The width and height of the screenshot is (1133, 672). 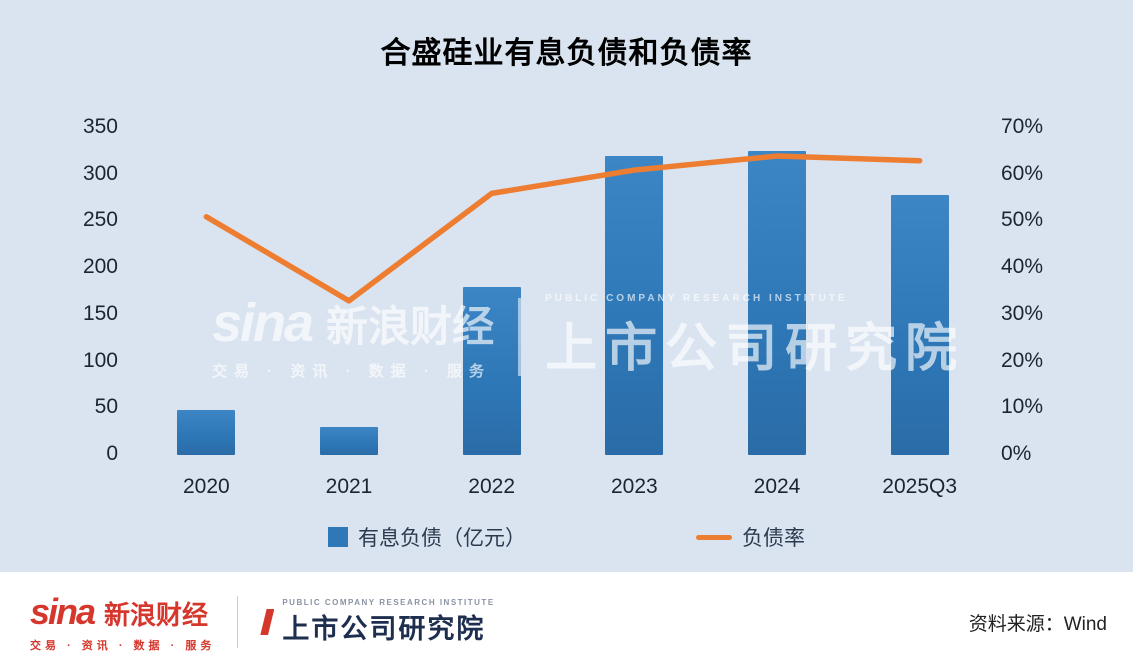 I want to click on bar-2022, so click(x=491, y=370).